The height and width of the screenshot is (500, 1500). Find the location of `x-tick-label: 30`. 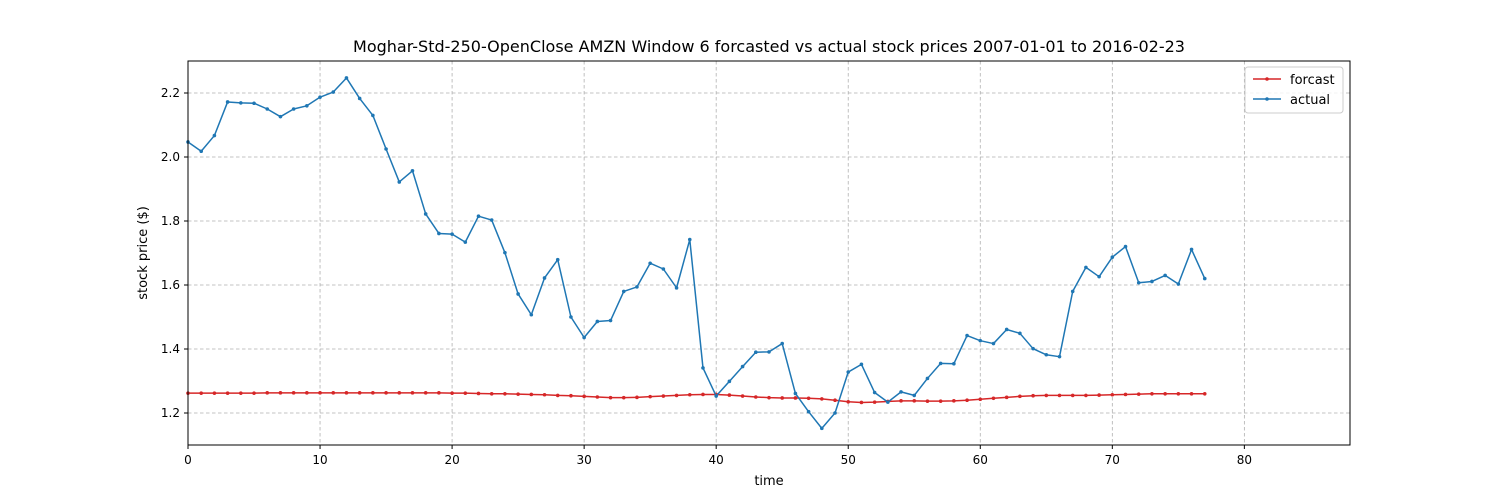

x-tick-label: 30 is located at coordinates (583, 460).